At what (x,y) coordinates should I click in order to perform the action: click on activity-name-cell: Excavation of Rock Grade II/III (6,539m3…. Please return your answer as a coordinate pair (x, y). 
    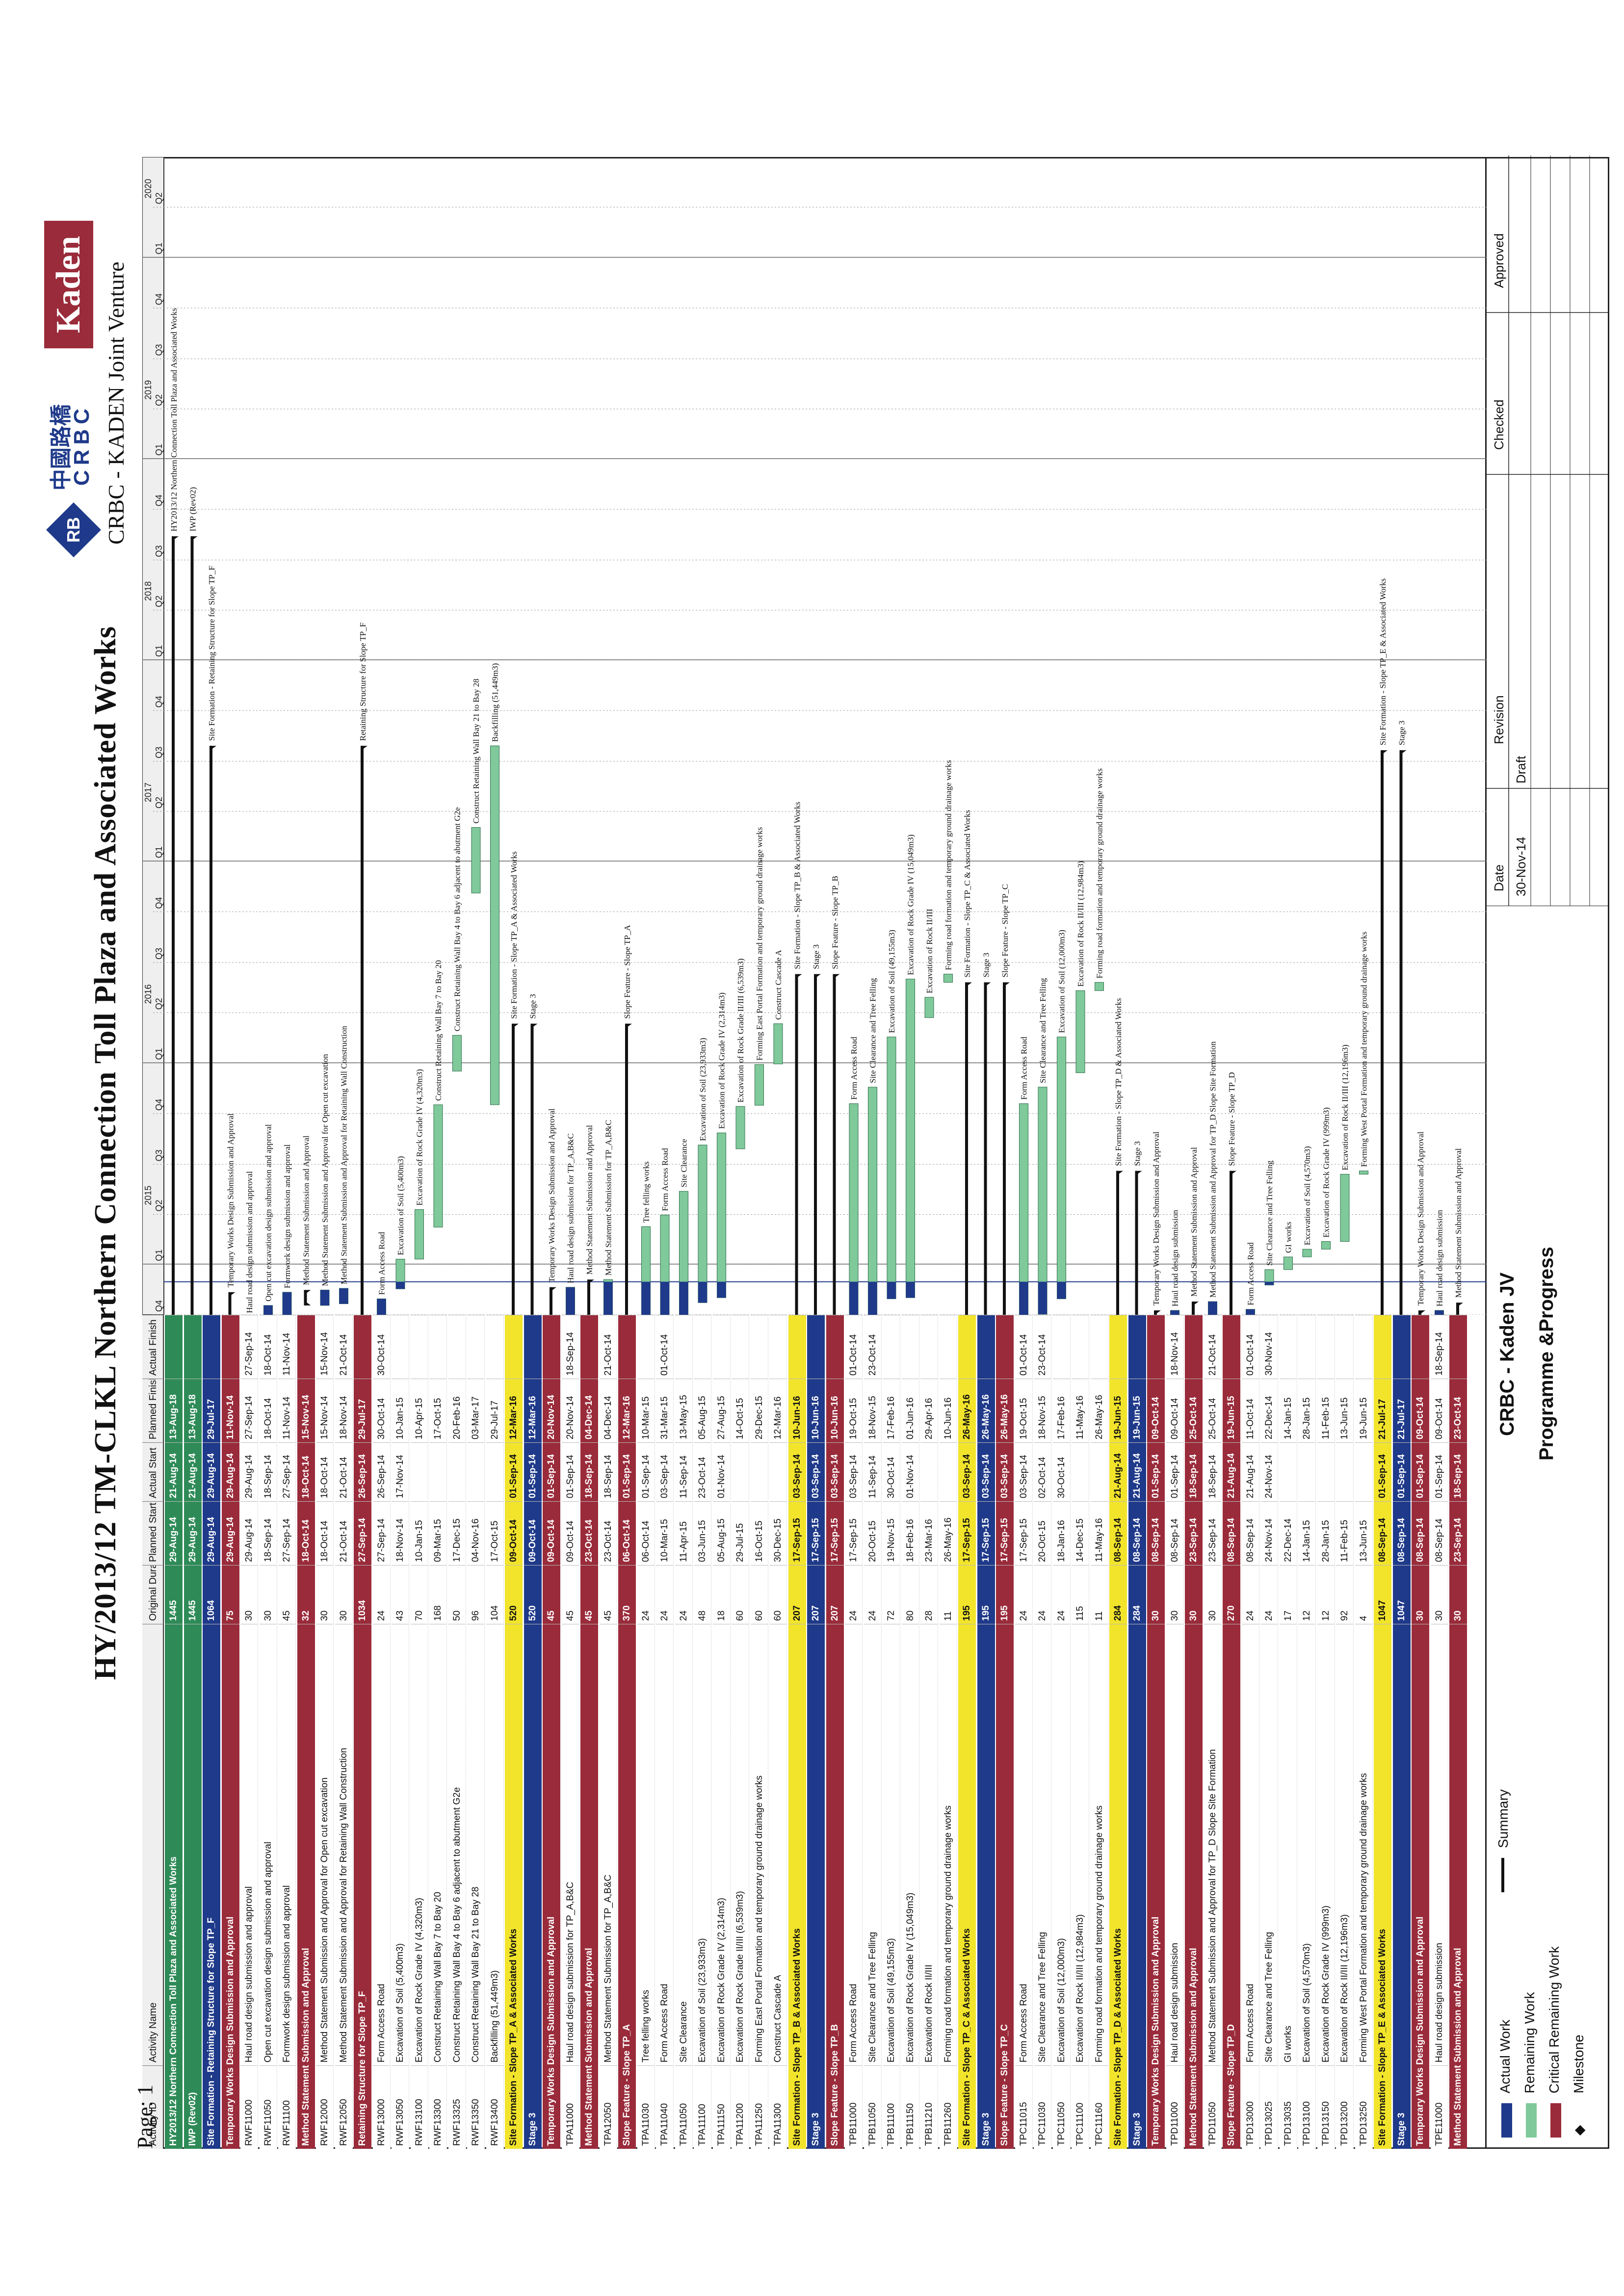
    Looking at the image, I should click on (740, 1844).